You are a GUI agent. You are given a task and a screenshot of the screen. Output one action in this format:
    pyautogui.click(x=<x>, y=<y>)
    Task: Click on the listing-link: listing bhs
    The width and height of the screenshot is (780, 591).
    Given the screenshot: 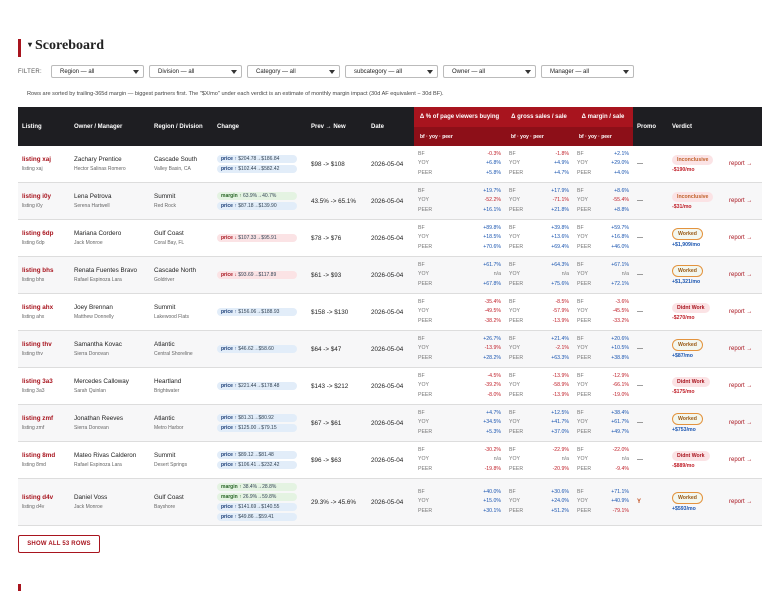 What is the action you would take?
    pyautogui.click(x=38, y=270)
    